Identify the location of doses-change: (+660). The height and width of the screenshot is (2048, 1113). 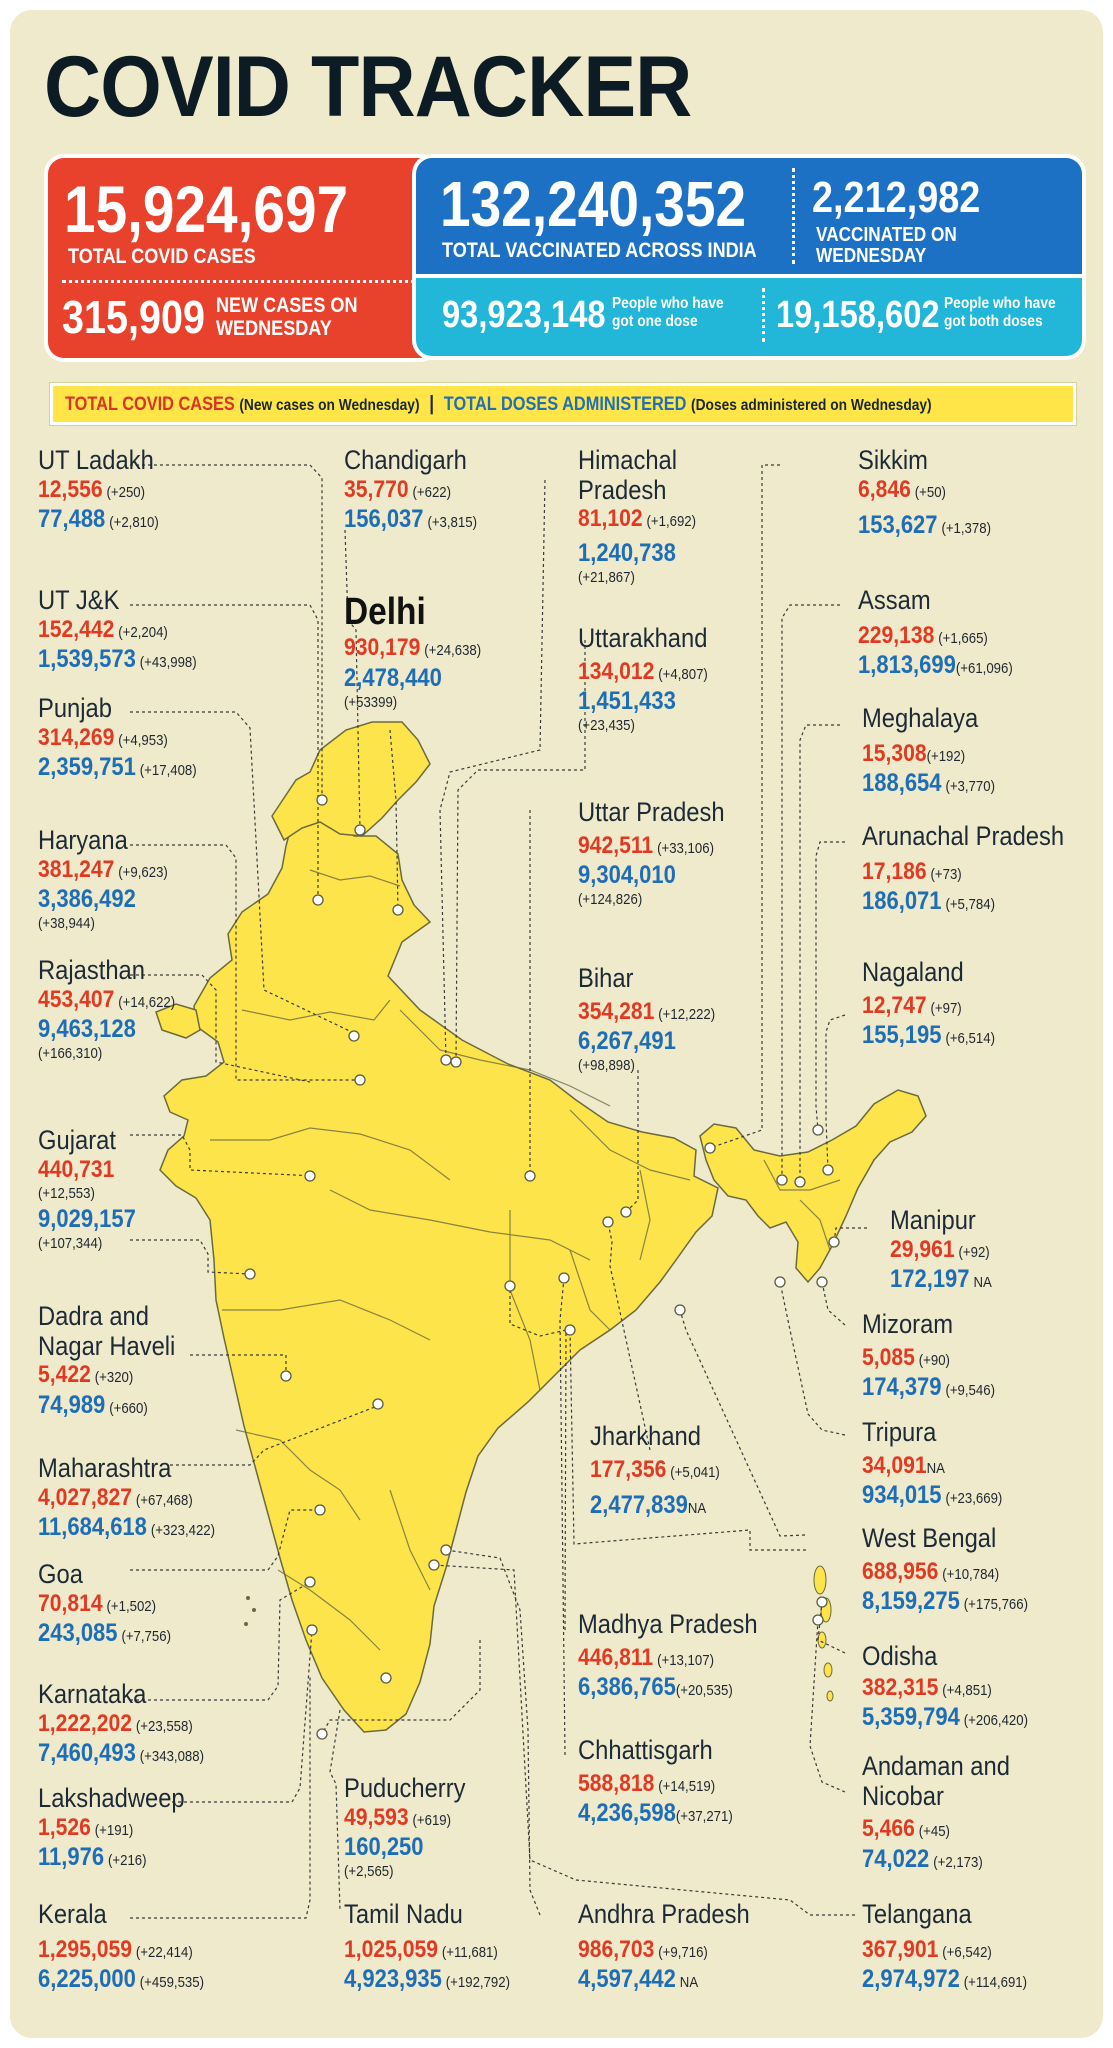
(128, 1409).